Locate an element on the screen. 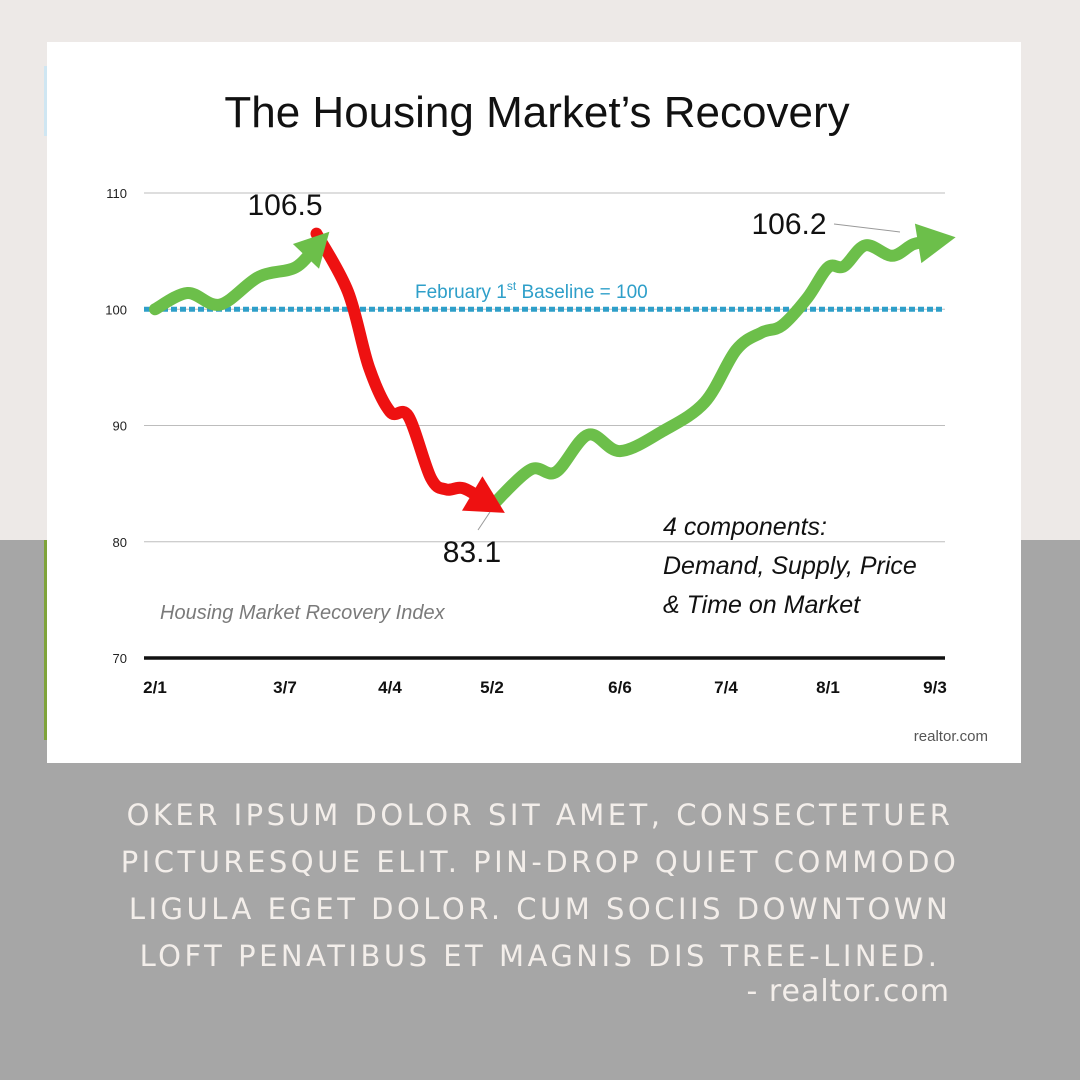 This screenshot has height=1080, width=1080. source-label: realtor.com is located at coordinates (951, 736).